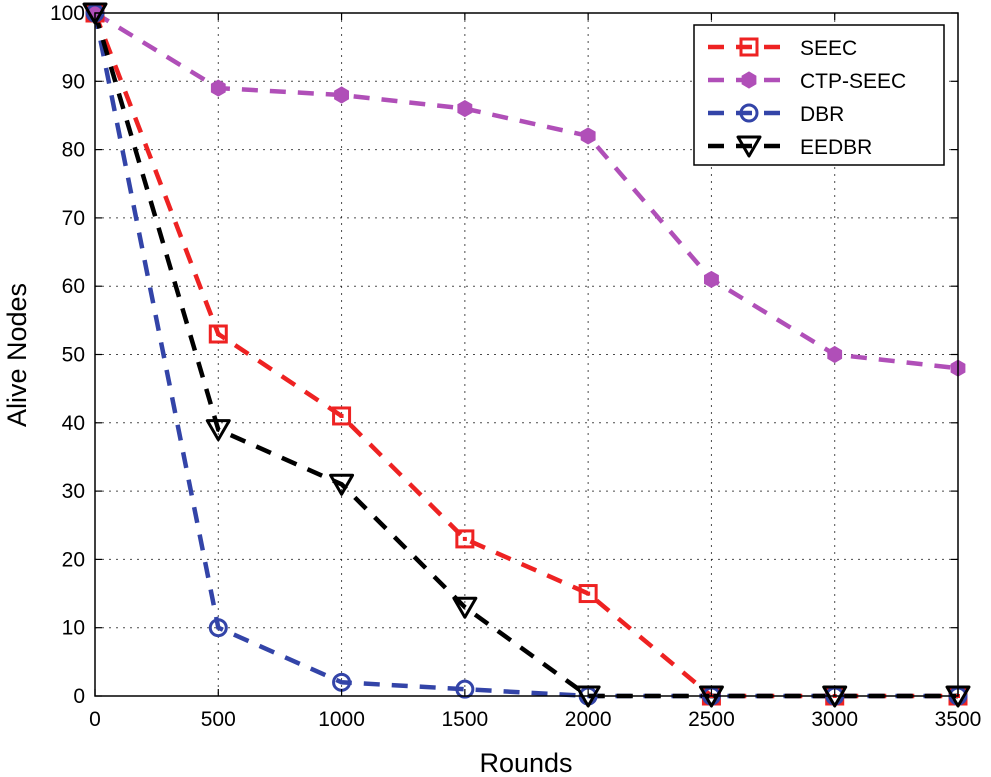 The width and height of the screenshot is (991, 777). I want to click on legend-item-ctp-seec: CTP-SEEC, so click(807, 81).